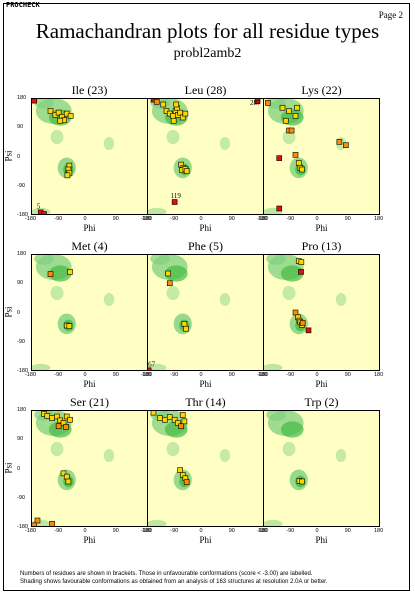 This screenshot has height=596, width=415. I want to click on plot-title: Ser (21), so click(89, 402).